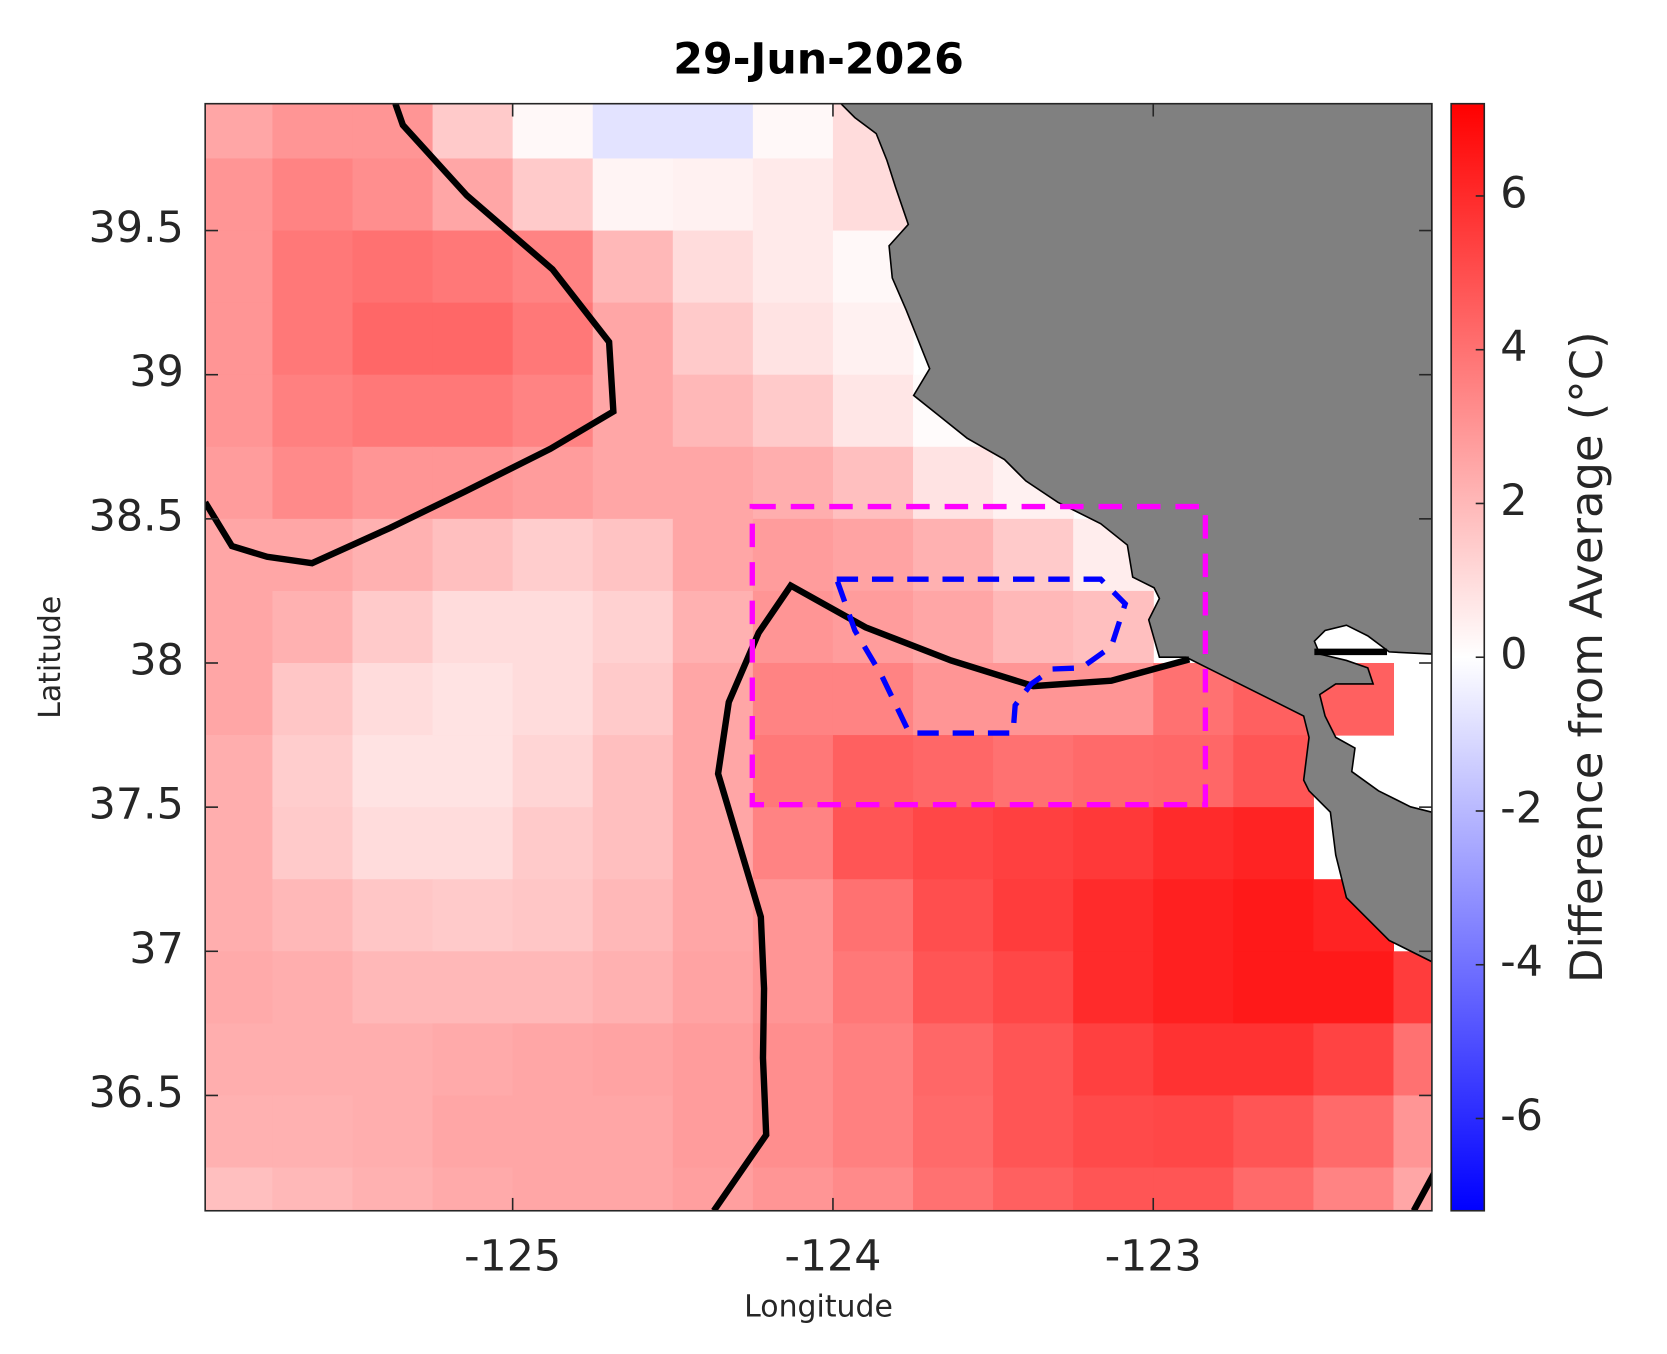 The height and width of the screenshot is (1354, 1667). What do you see at coordinates (136, 516) in the screenshot?
I see `y-tick-label: 38.5` at bounding box center [136, 516].